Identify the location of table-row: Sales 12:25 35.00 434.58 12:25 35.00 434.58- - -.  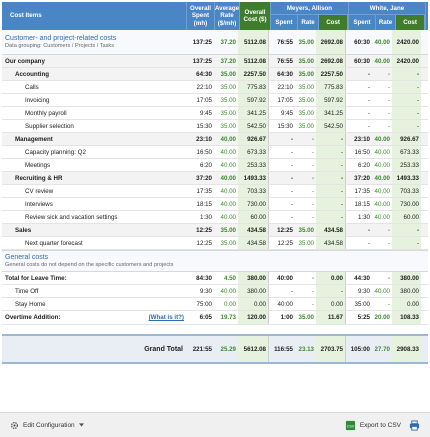
(215, 230).